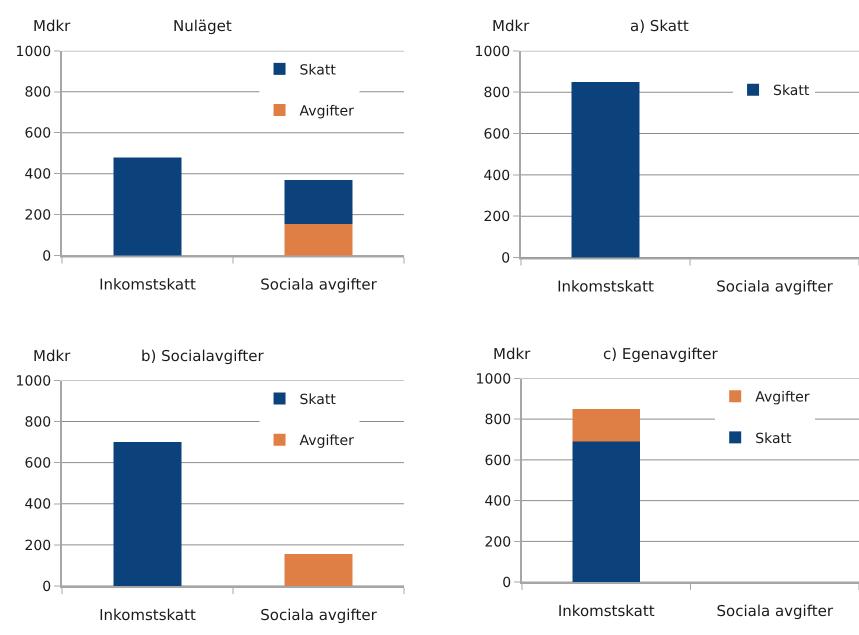 The image size is (859, 635). What do you see at coordinates (660, 354) in the screenshot?
I see `chart-title: c) Egenavgifter` at bounding box center [660, 354].